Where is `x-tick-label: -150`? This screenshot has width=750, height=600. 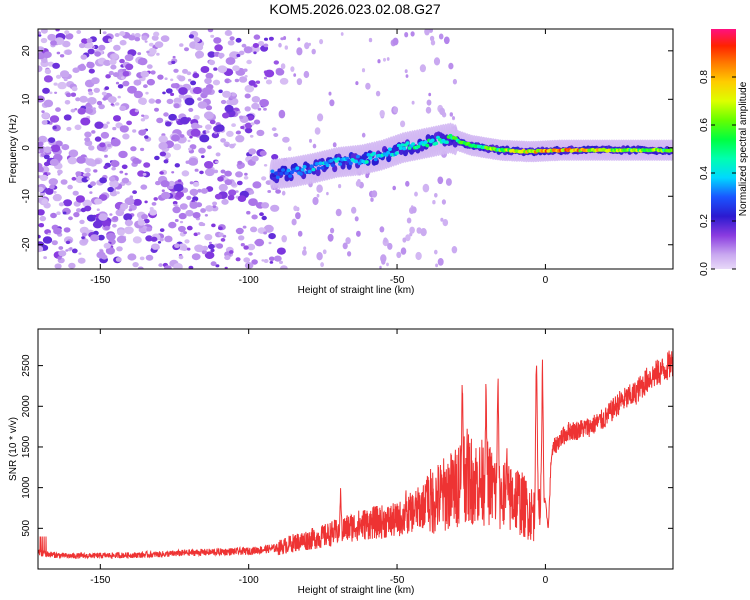
x-tick-label: -150 is located at coordinates (100, 580).